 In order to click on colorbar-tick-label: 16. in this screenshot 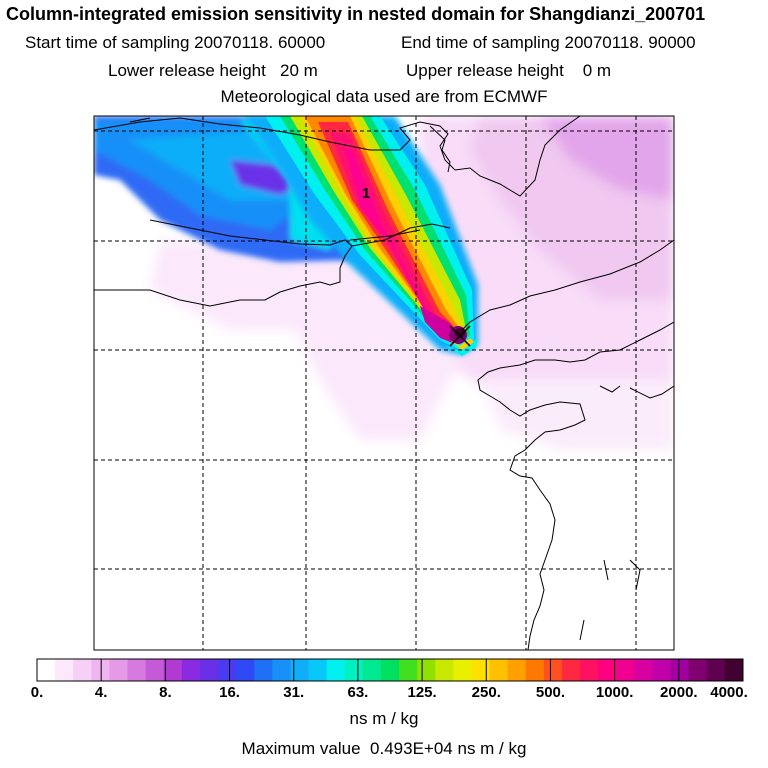, I will do `click(229, 692)`.